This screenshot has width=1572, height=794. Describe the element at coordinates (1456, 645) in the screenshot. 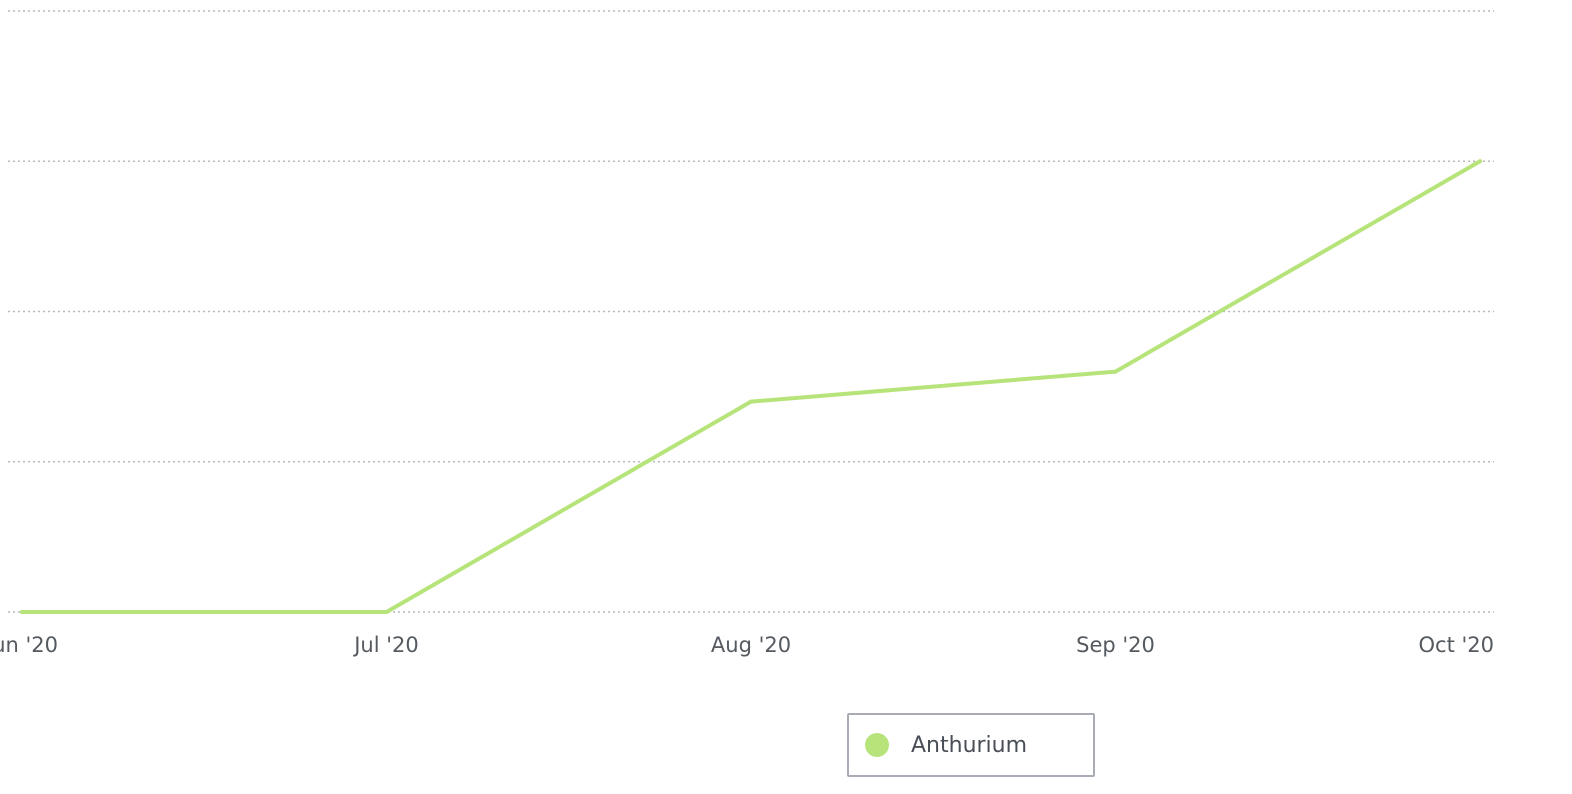

I see `x-tick-label: Oct '20` at that location.